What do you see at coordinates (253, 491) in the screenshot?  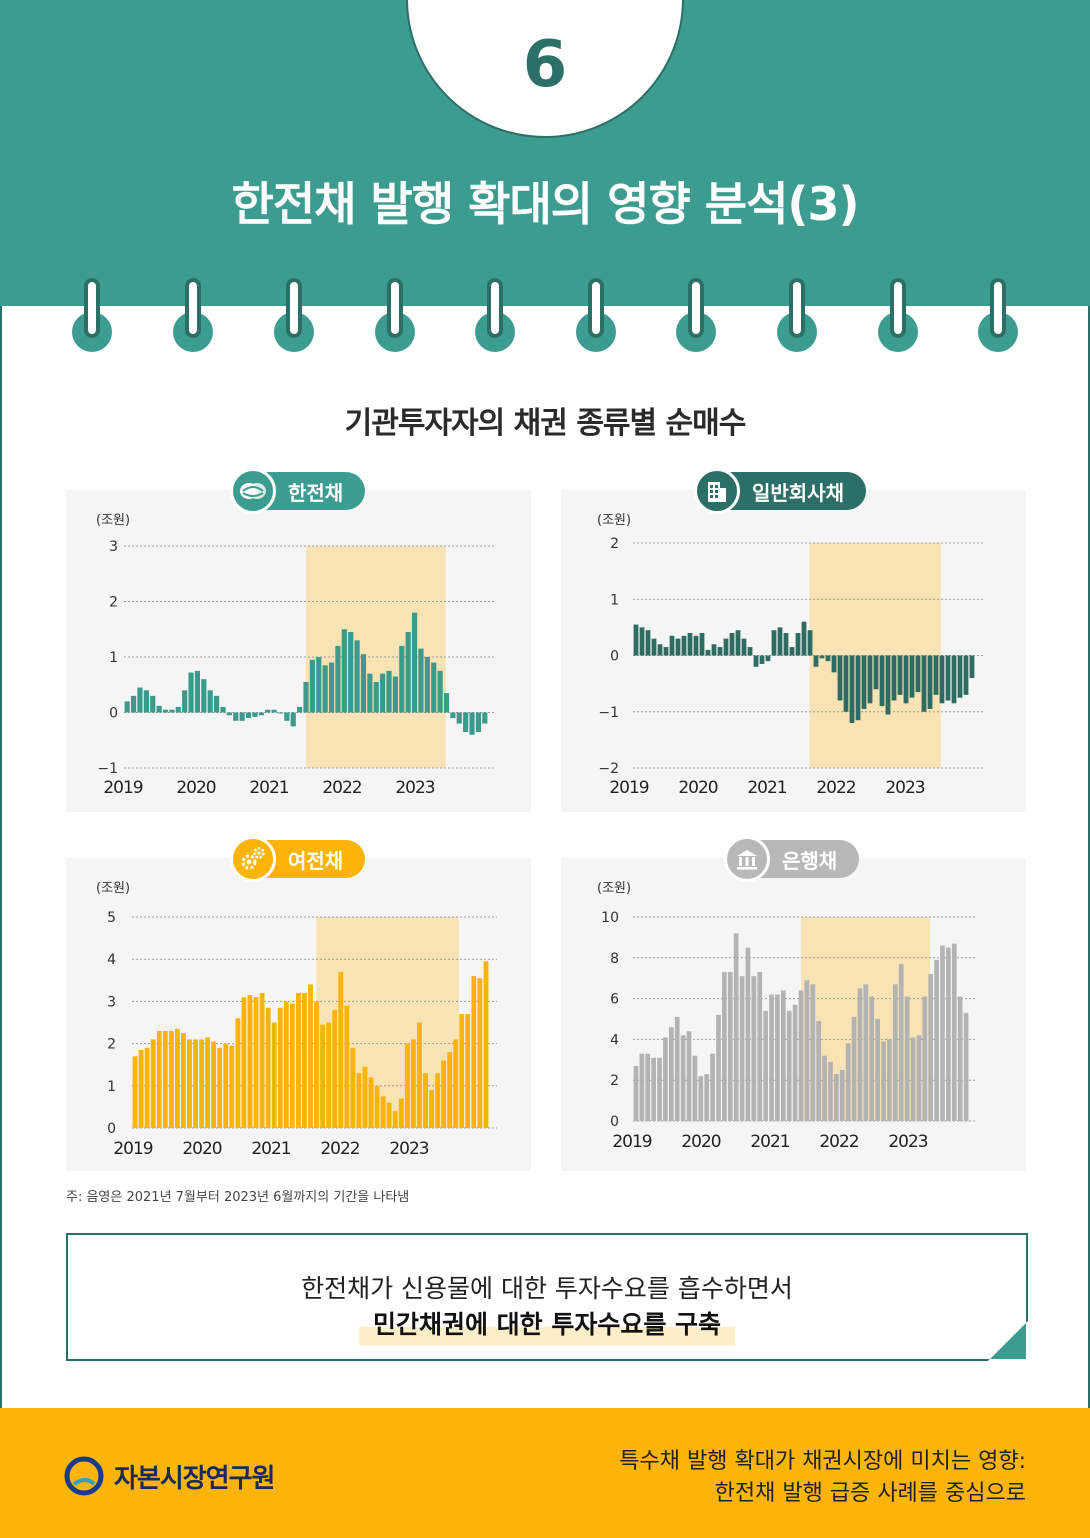 I see `kepco-logo-icon` at bounding box center [253, 491].